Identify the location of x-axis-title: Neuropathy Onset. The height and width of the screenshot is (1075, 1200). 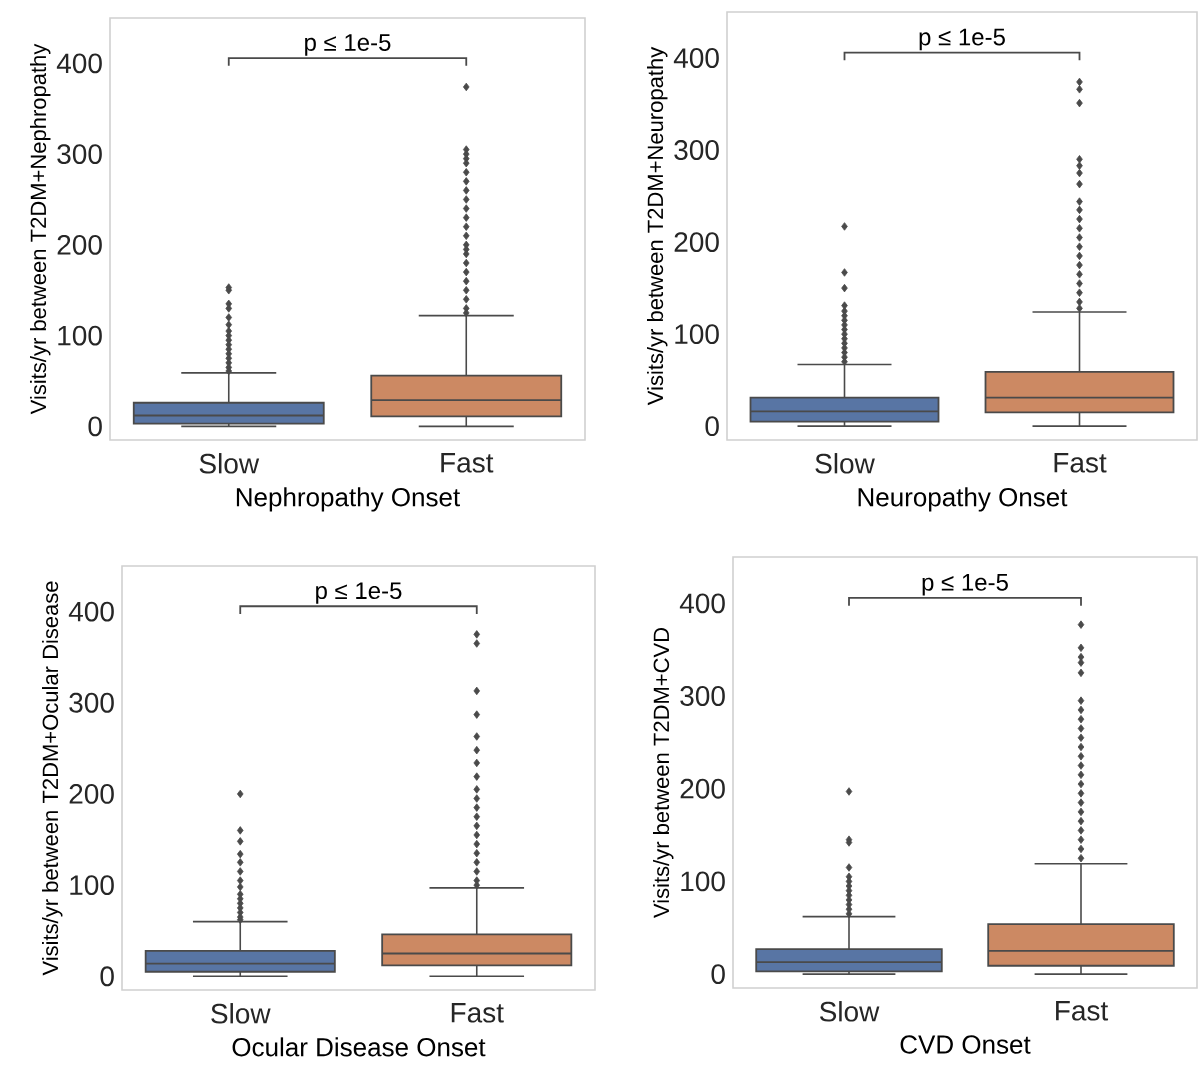
(963, 499).